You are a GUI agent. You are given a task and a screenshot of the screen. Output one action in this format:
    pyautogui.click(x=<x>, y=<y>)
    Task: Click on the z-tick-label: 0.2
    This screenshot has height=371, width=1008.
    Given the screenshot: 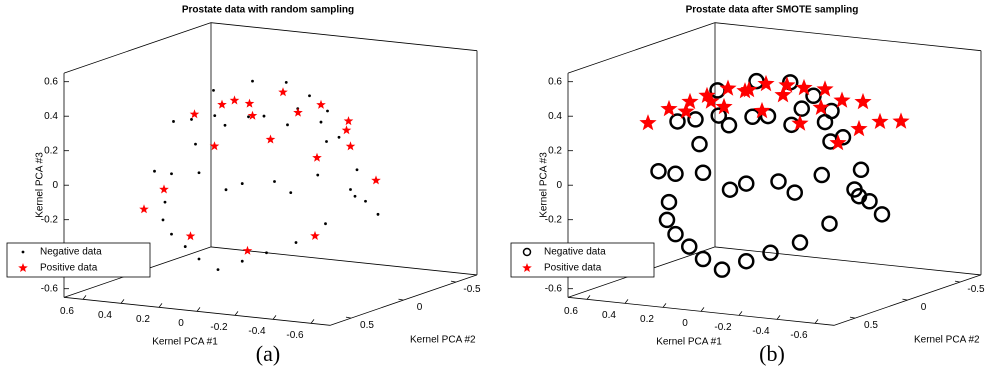 What is the action you would take?
    pyautogui.click(x=51, y=150)
    